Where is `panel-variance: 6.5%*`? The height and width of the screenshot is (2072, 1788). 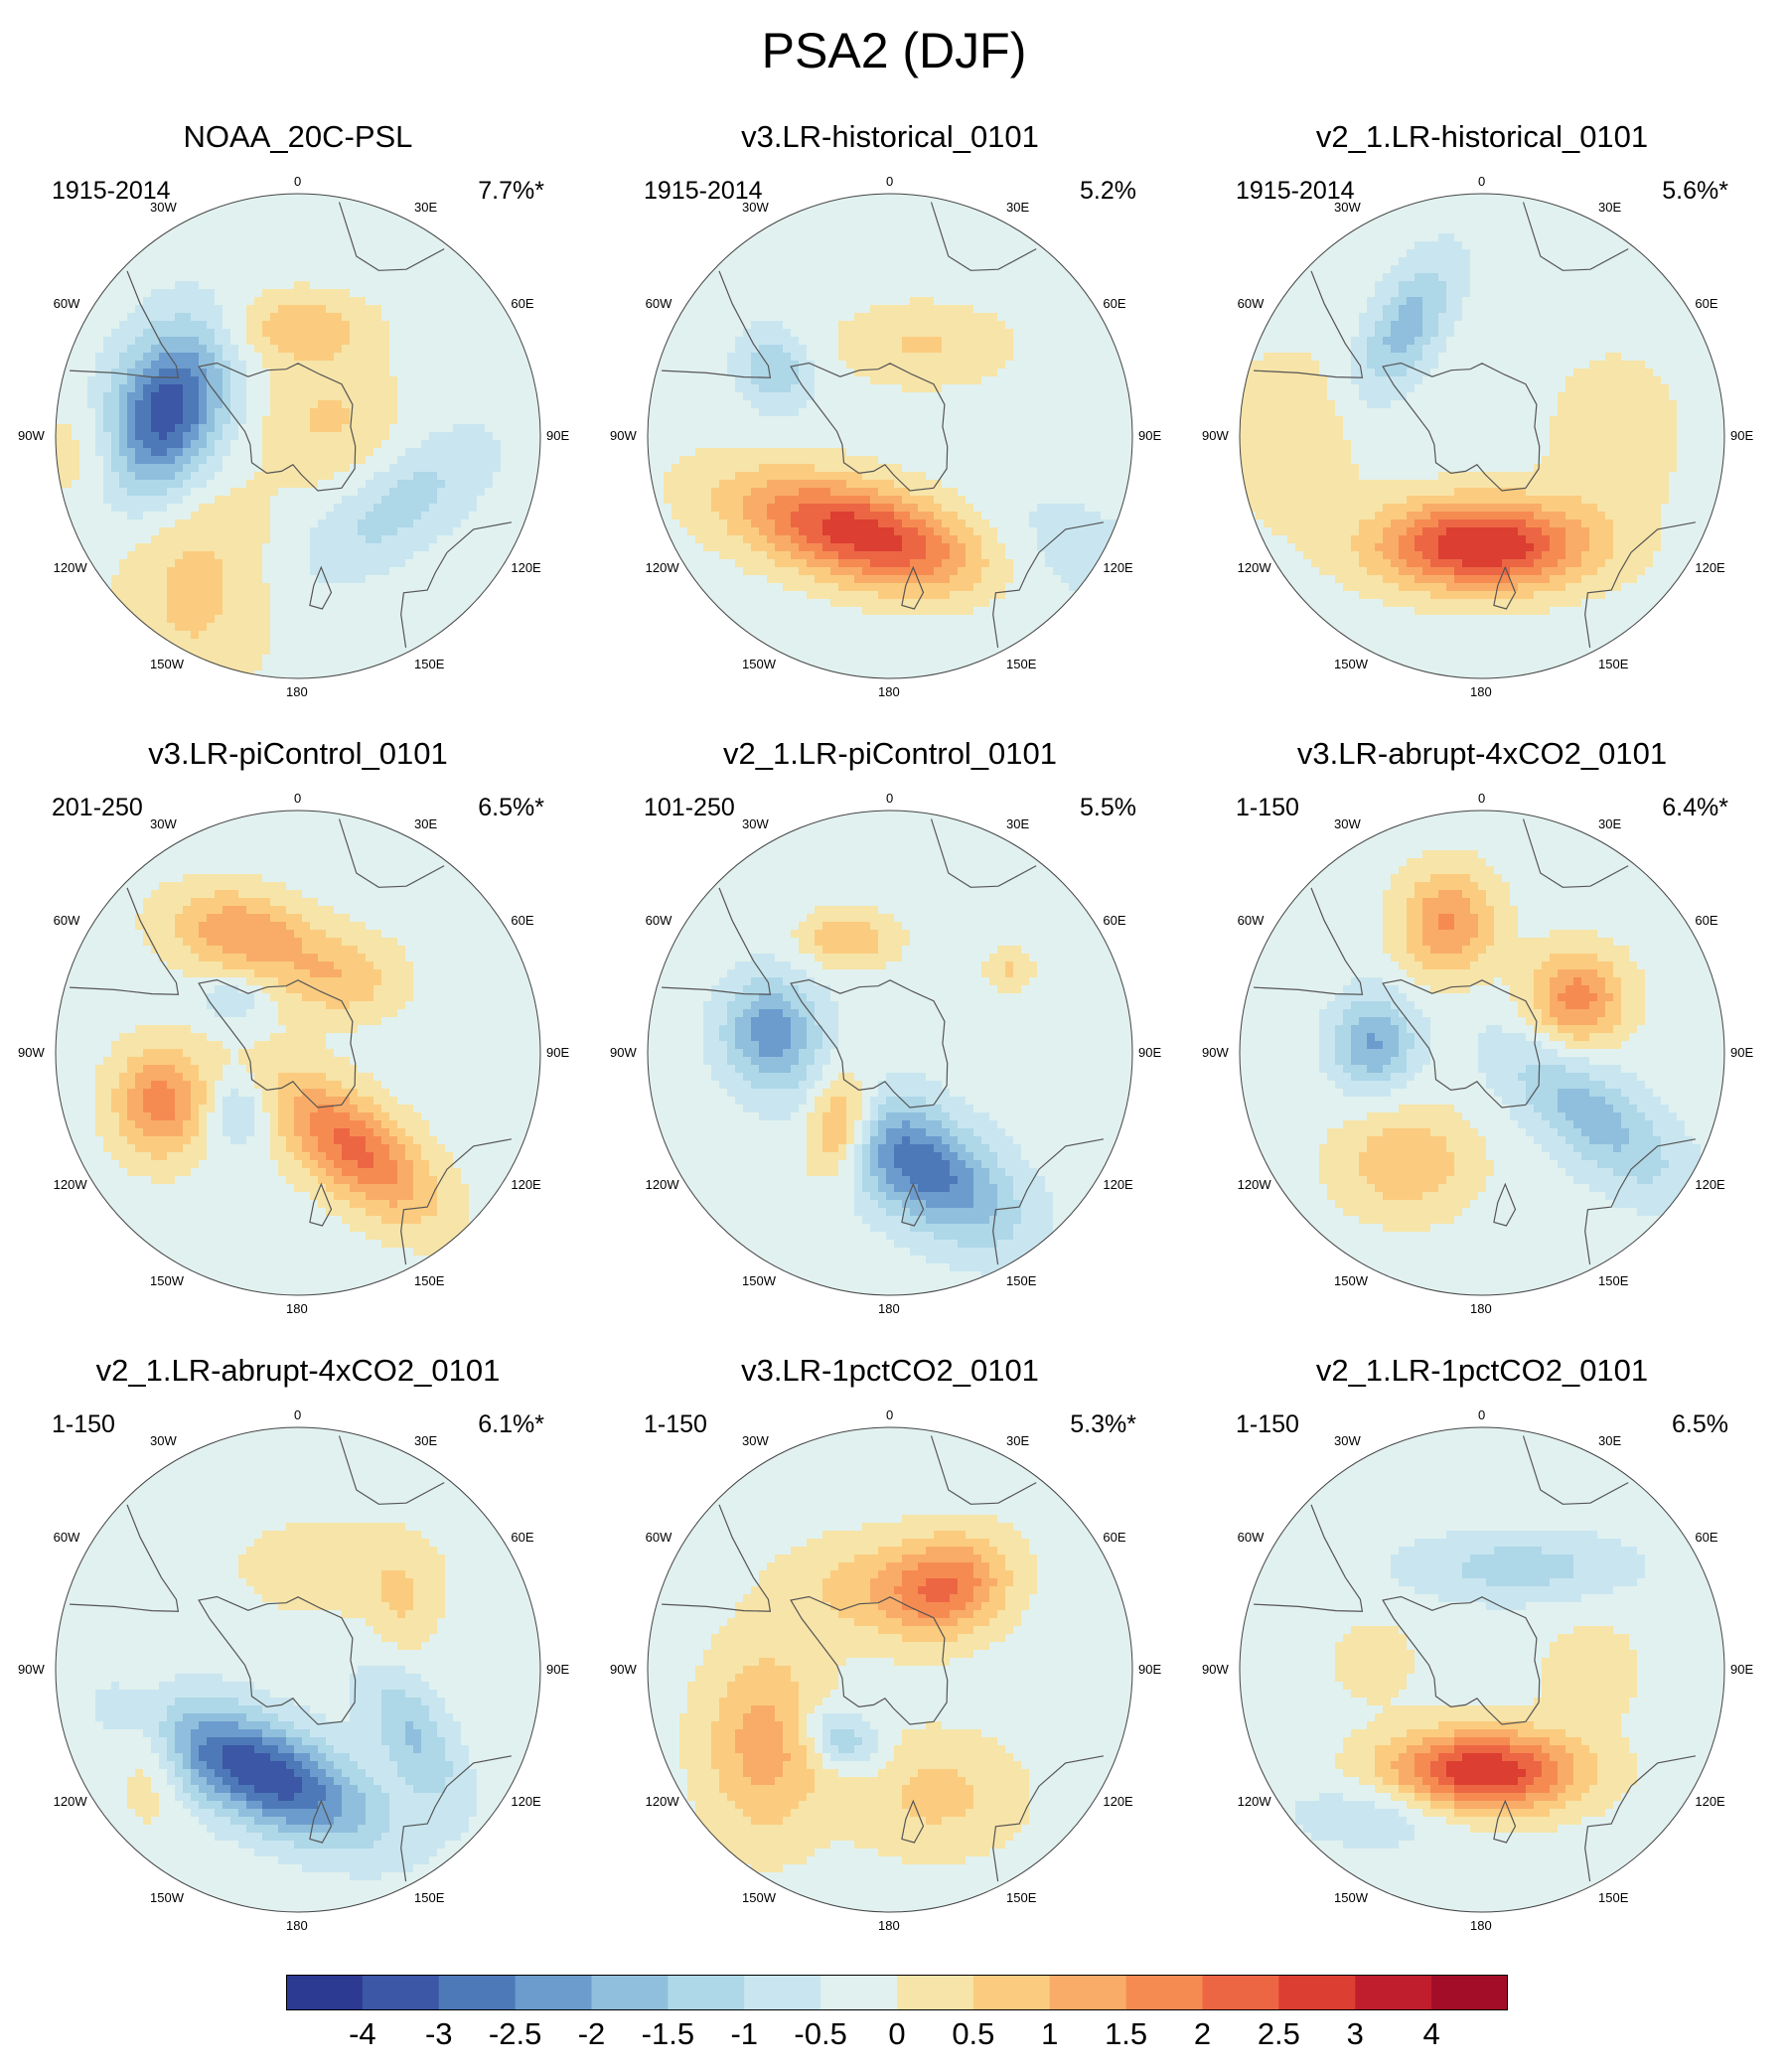
panel-variance: 6.5%* is located at coordinates (511, 808).